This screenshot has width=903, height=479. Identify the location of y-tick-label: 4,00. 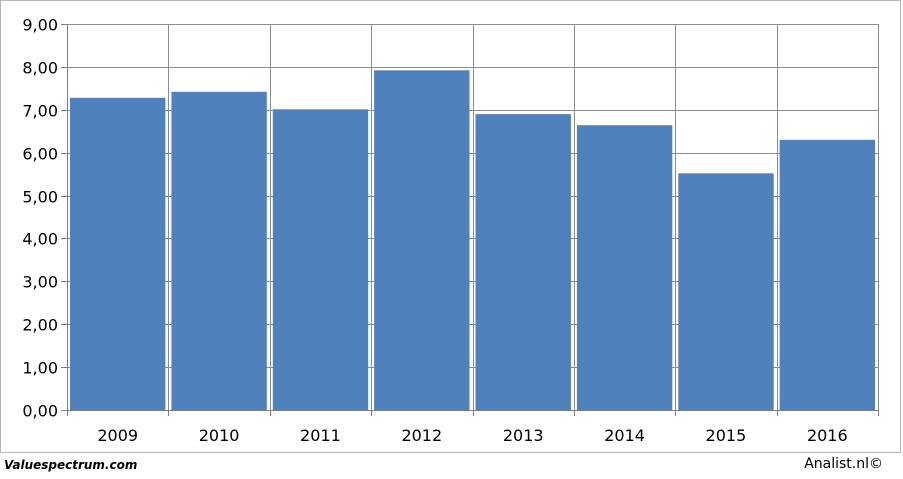
(40, 239).